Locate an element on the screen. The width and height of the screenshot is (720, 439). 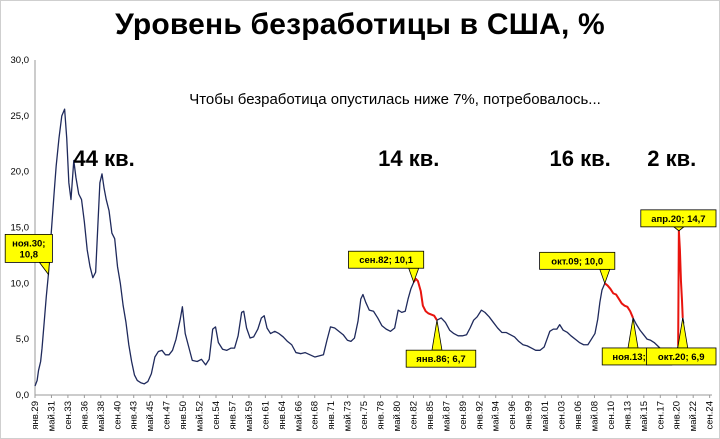
x-tick-label: сен.10 is located at coordinates (611, 415).